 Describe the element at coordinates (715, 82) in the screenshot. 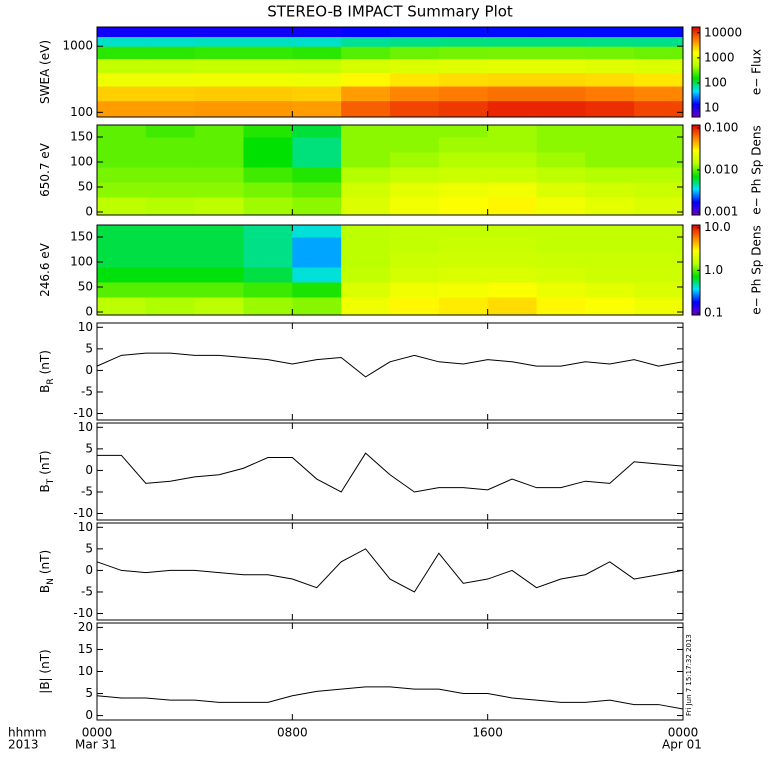

I see `colorbar-tick-label: 100` at that location.